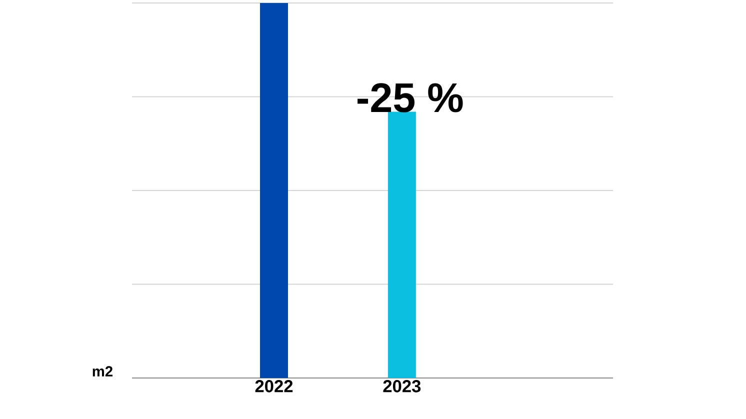 This screenshot has height=419, width=746. I want to click on annotation: -25 %, so click(410, 97).